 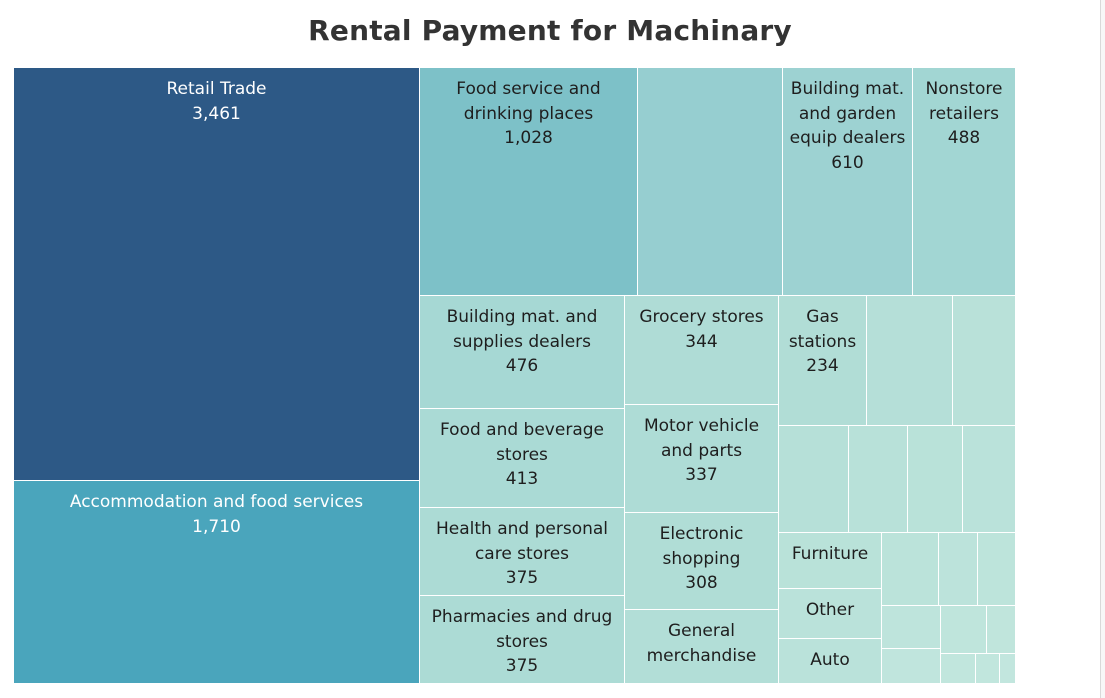 I want to click on tile-name-line: Electronic, so click(x=701, y=534).